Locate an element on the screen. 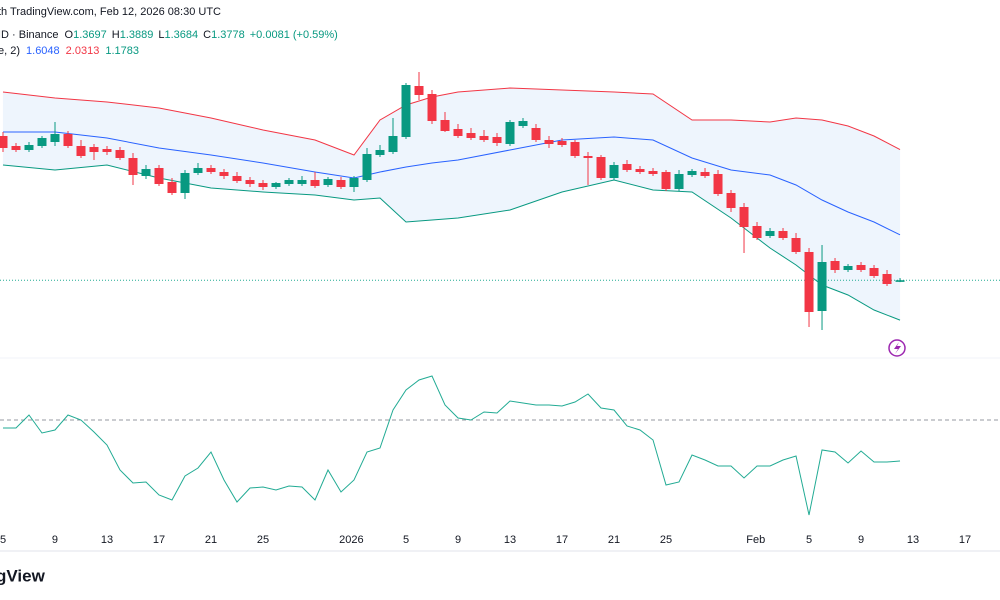 The image size is (1000, 600). change: +0.0081 (+0.59%) is located at coordinates (294, 35).